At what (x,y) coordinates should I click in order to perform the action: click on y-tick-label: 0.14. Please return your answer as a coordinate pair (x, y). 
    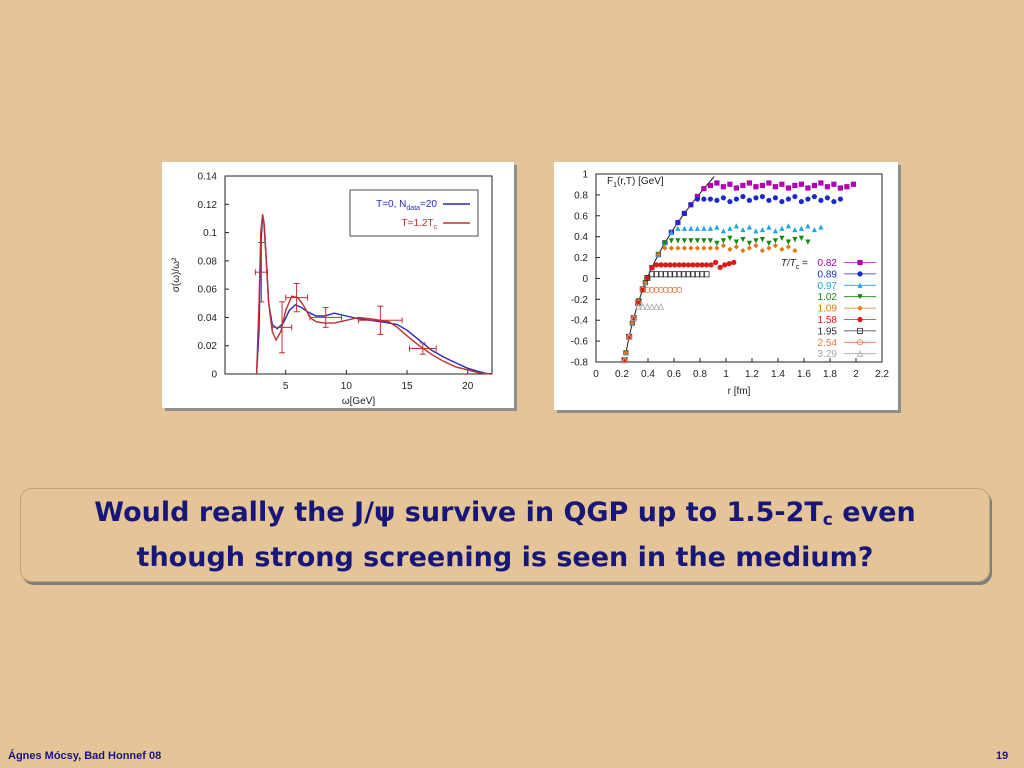
    Looking at the image, I should click on (208, 177).